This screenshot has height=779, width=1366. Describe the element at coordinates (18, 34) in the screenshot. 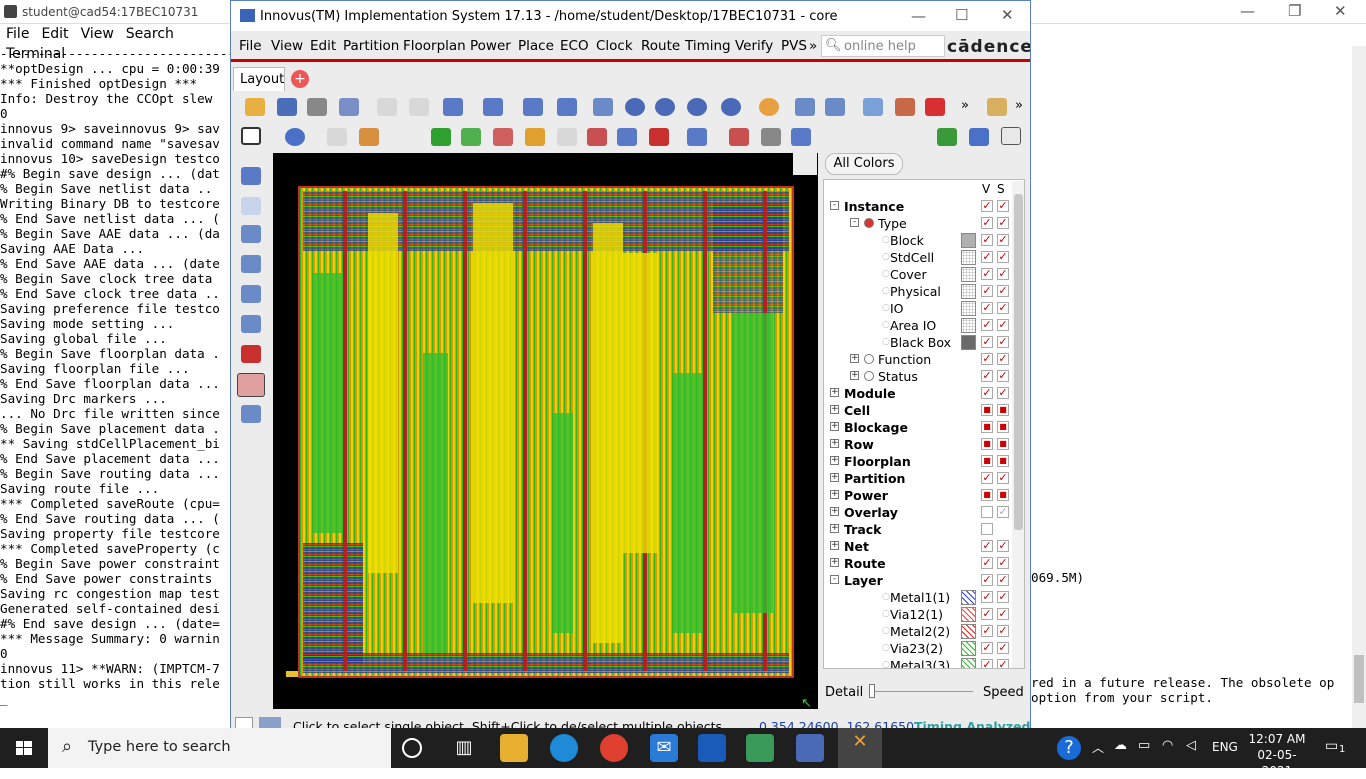

I see `terminal-menu-file: File` at that location.